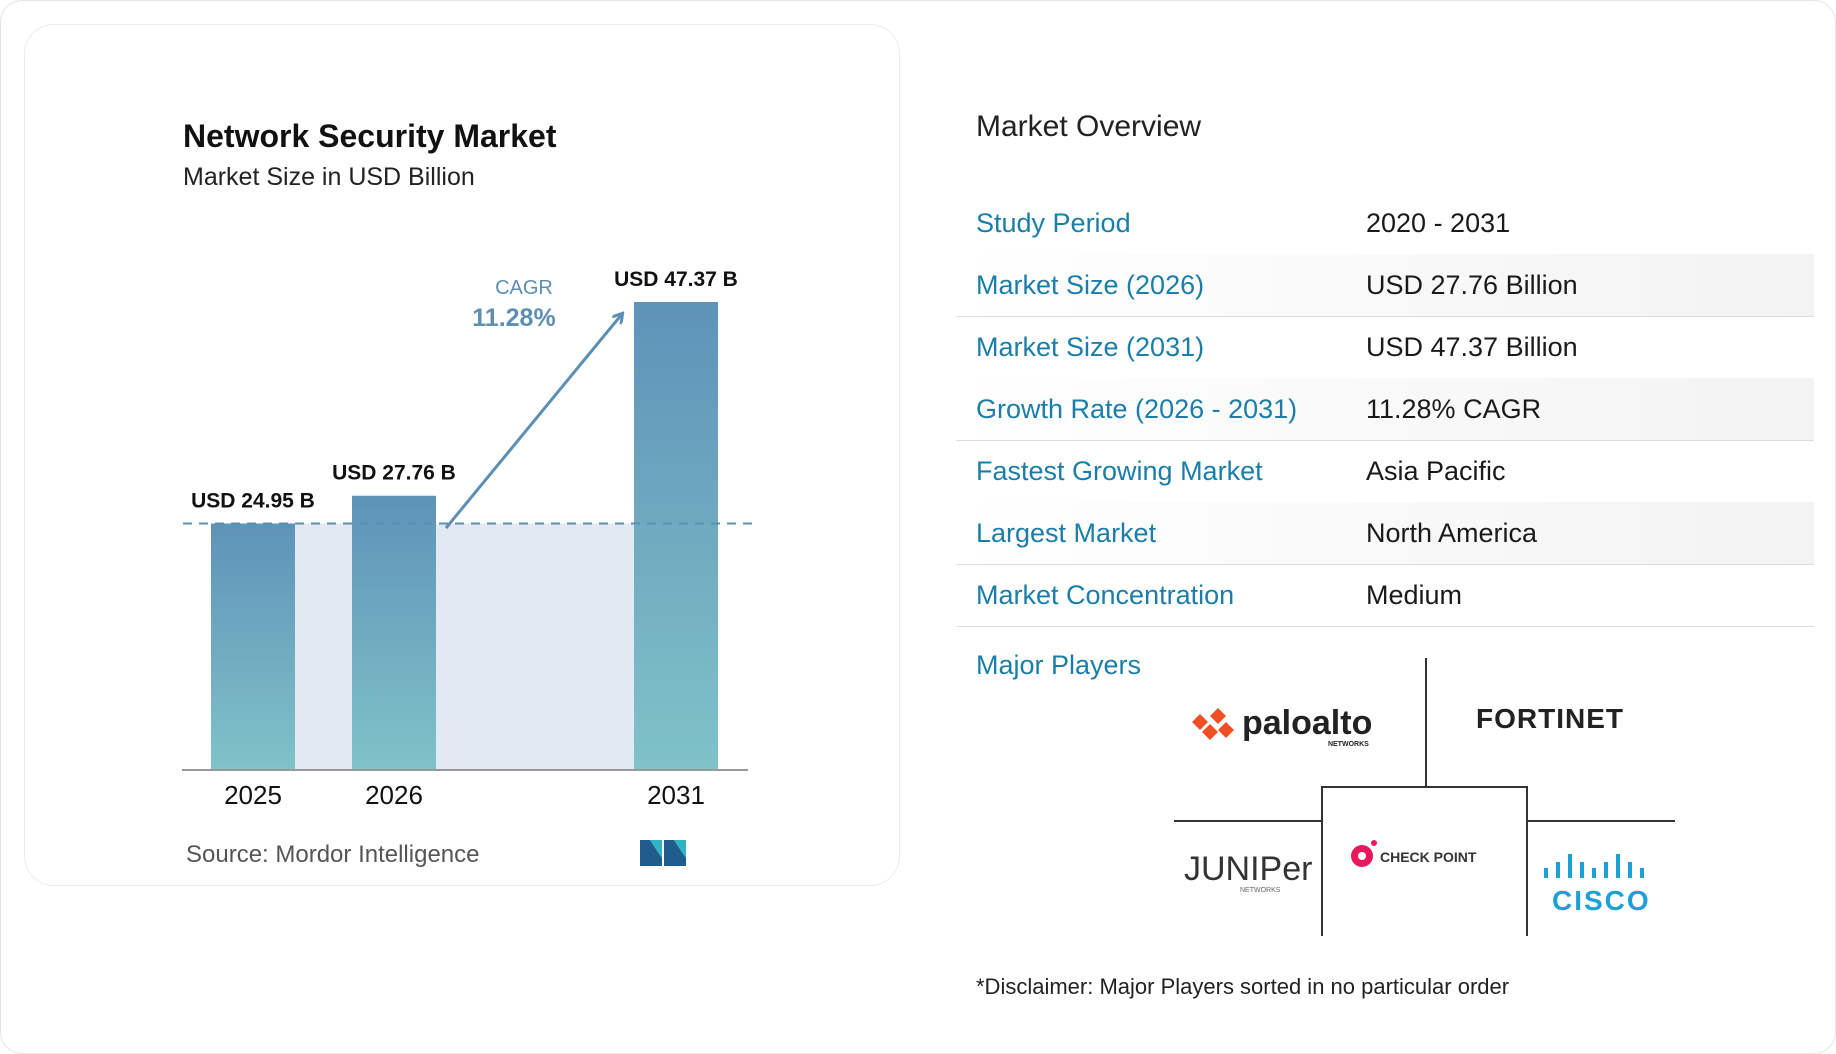 This screenshot has width=1836, height=1054. I want to click on paloalto-wordmark: paloalto, so click(1307, 723).